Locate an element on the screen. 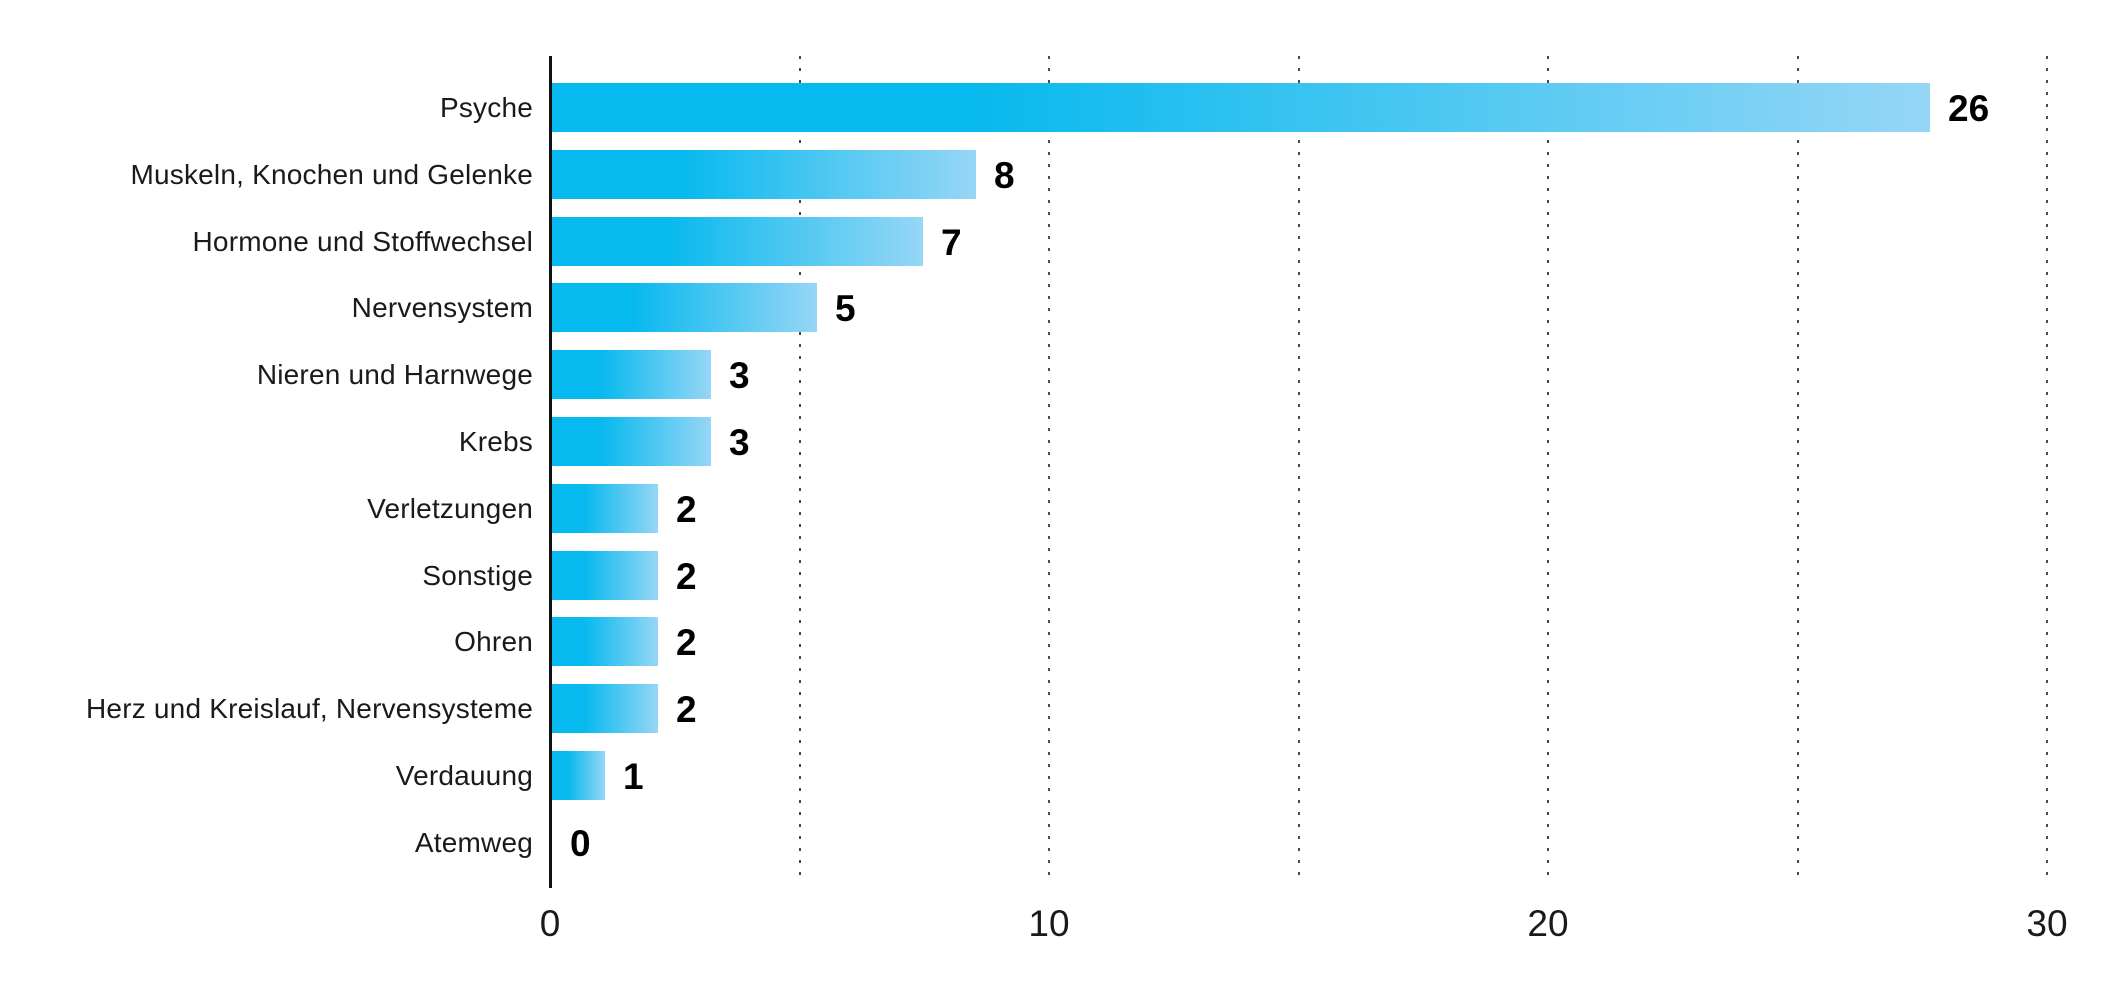 This screenshot has width=2126, height=992. category-label: Verletzungen is located at coordinates (450, 508).